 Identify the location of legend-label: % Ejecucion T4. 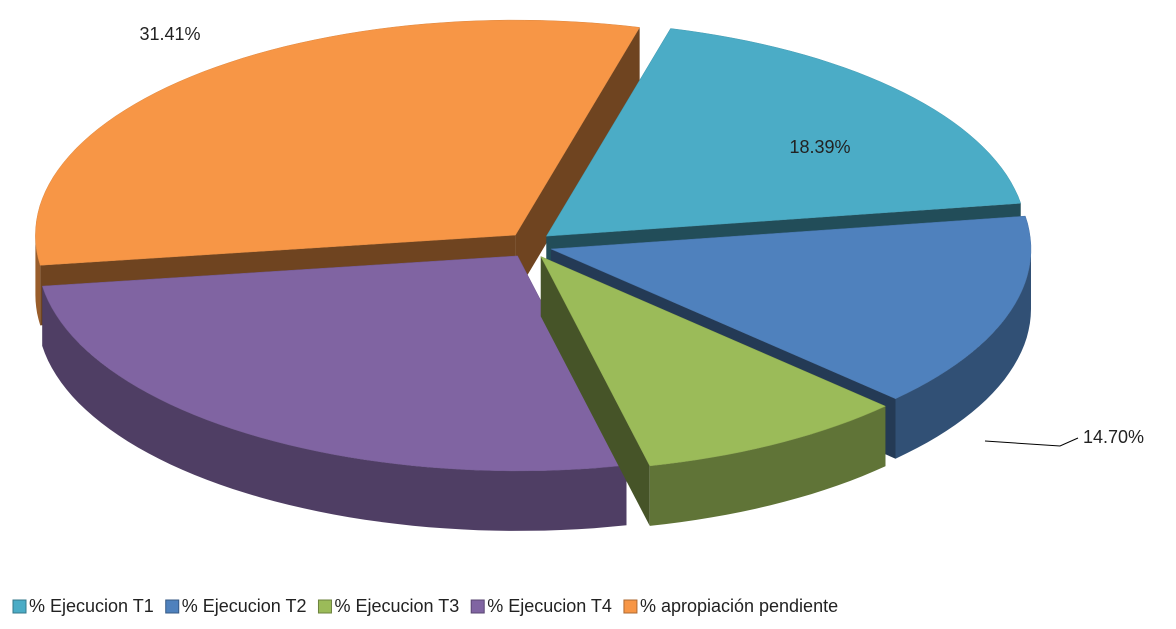
(549, 606).